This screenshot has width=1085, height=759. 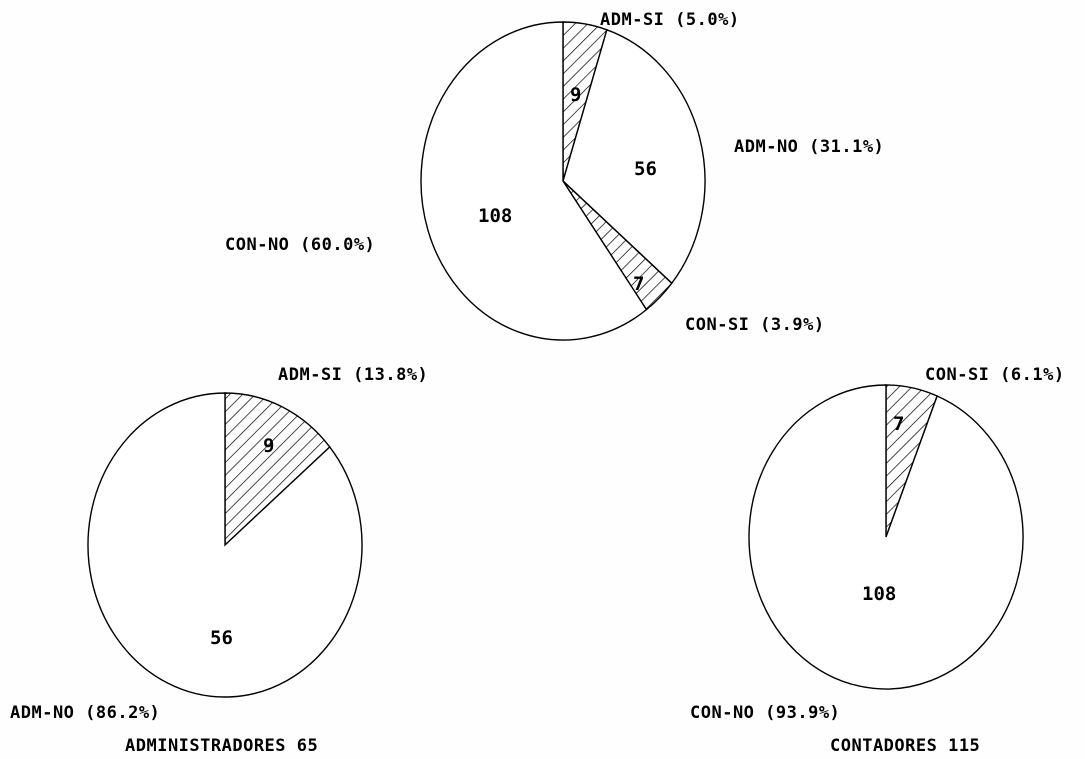 I want to click on slice-label-adm-si: ADM-SI (13.8%), so click(x=353, y=375).